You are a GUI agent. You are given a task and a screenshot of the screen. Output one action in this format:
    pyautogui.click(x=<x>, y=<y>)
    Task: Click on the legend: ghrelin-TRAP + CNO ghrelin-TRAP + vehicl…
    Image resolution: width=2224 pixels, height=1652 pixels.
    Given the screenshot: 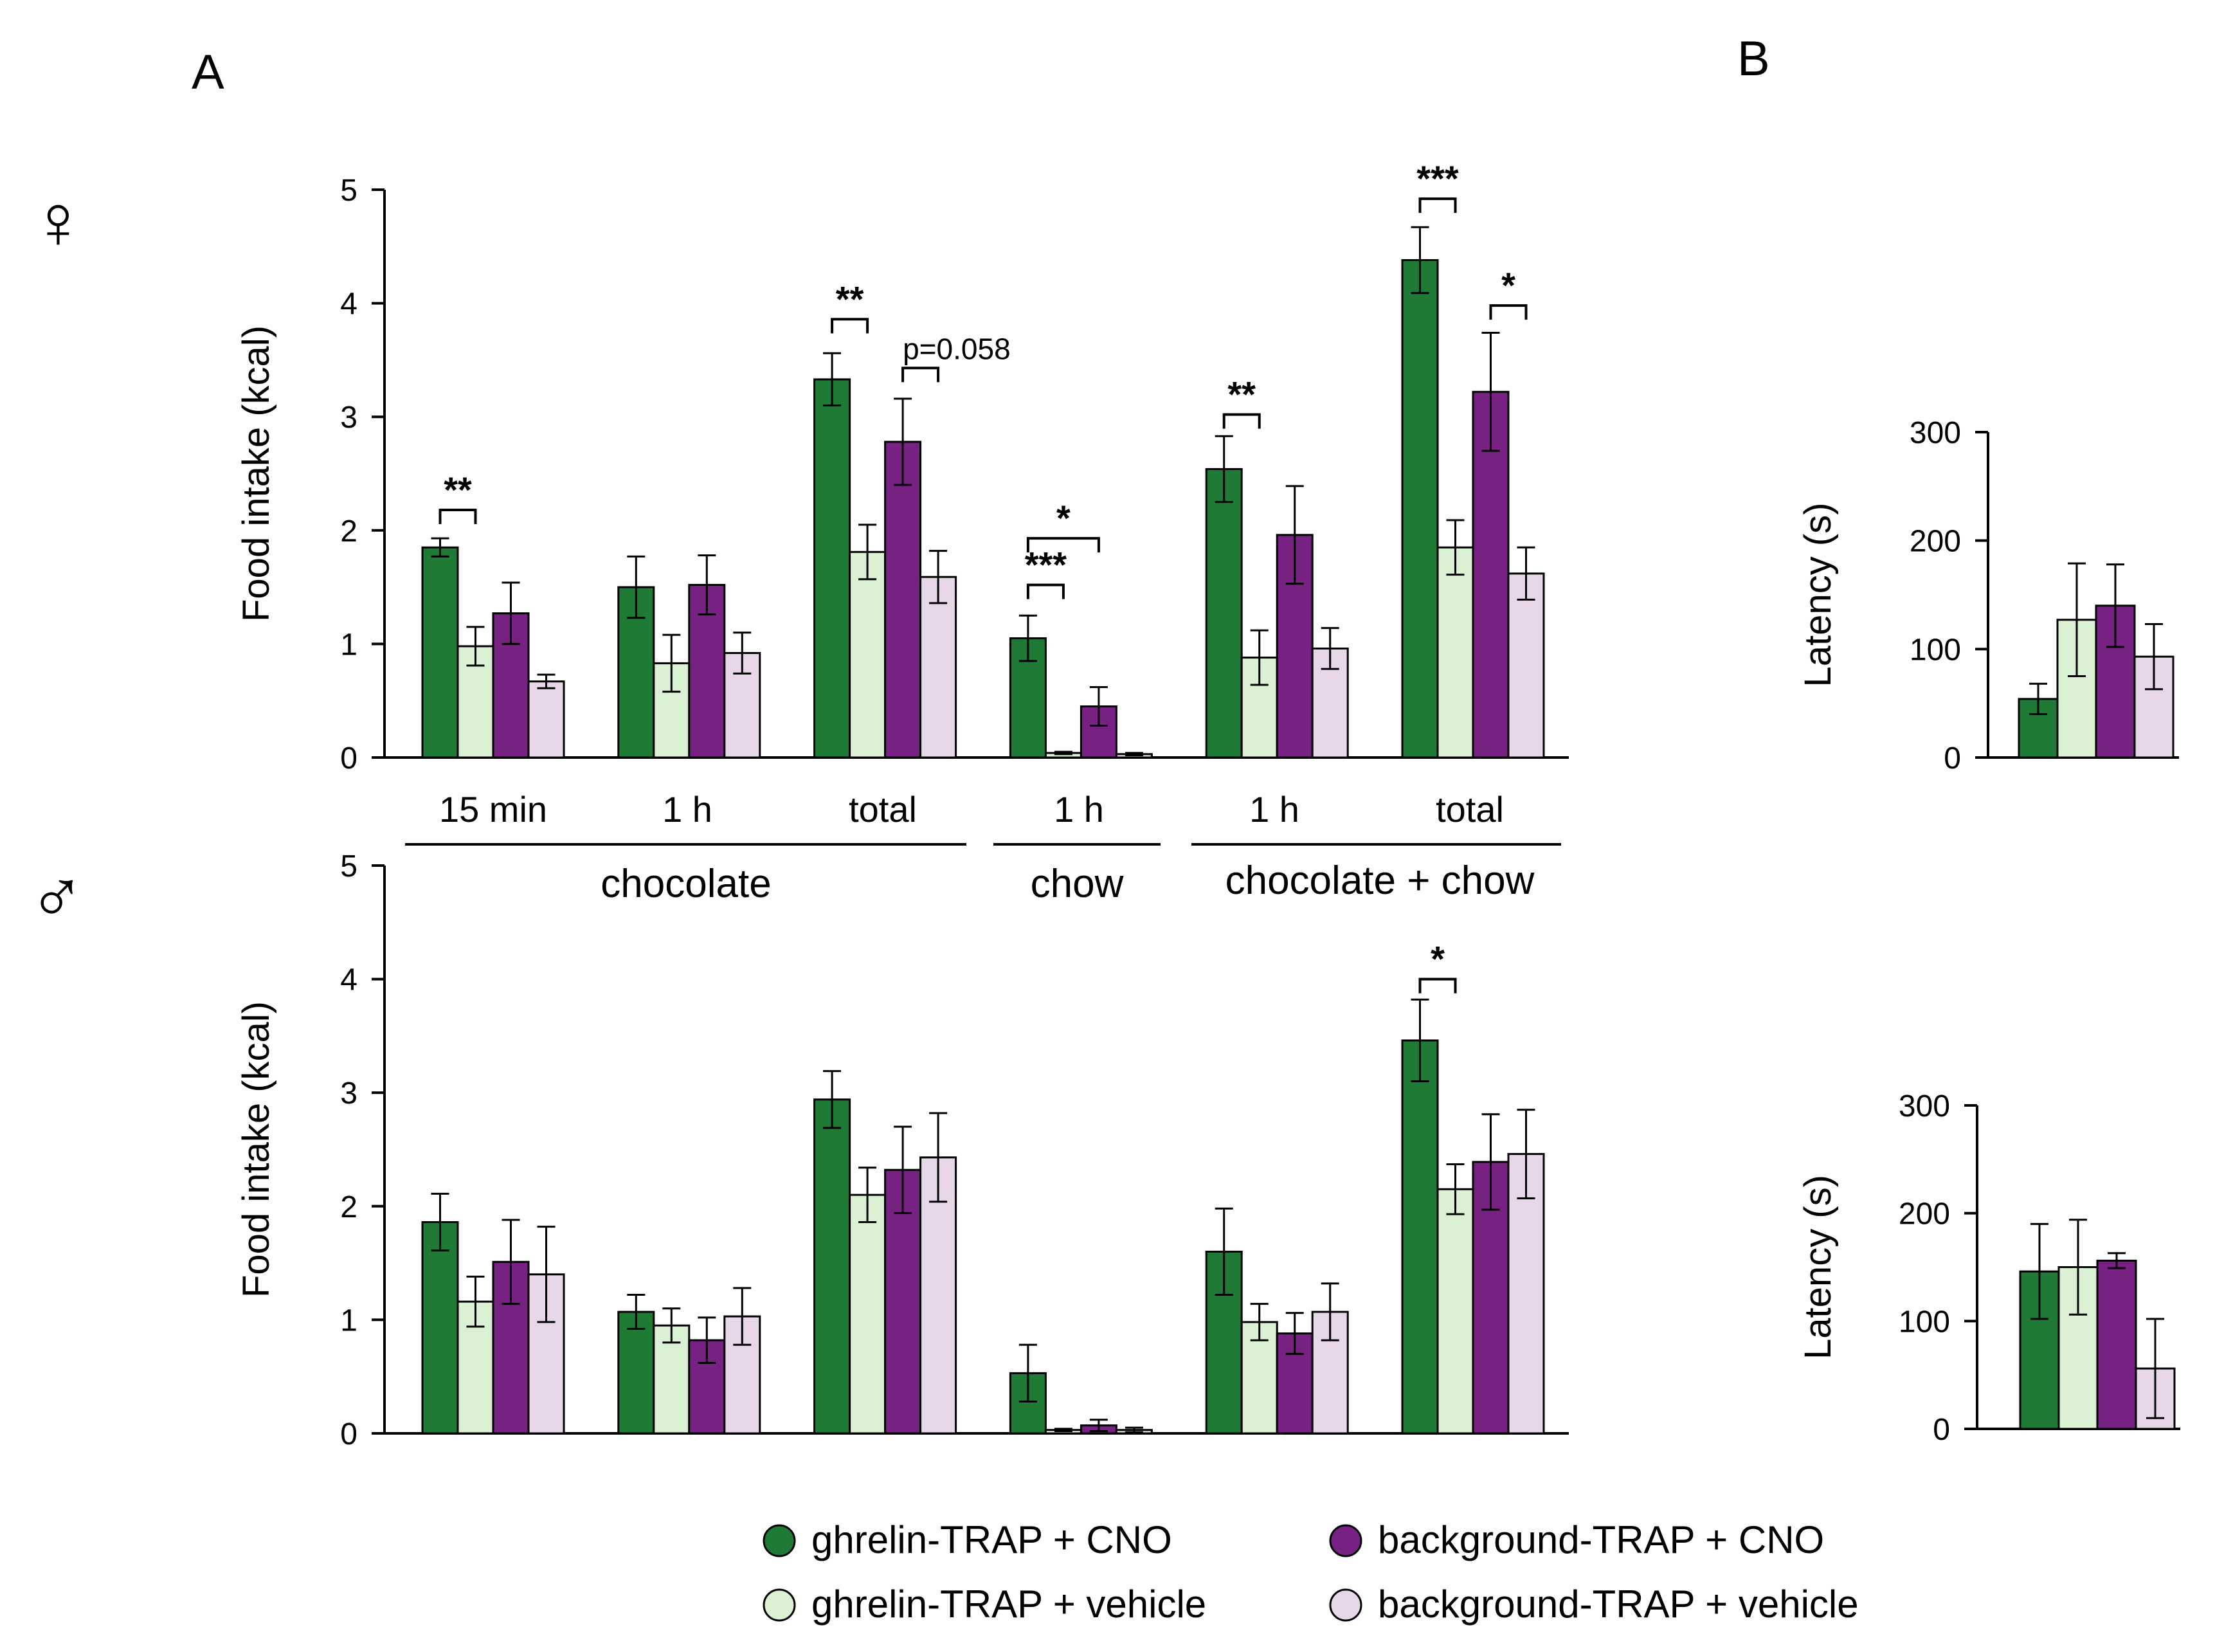 What is the action you would take?
    pyautogui.click(x=1311, y=1572)
    